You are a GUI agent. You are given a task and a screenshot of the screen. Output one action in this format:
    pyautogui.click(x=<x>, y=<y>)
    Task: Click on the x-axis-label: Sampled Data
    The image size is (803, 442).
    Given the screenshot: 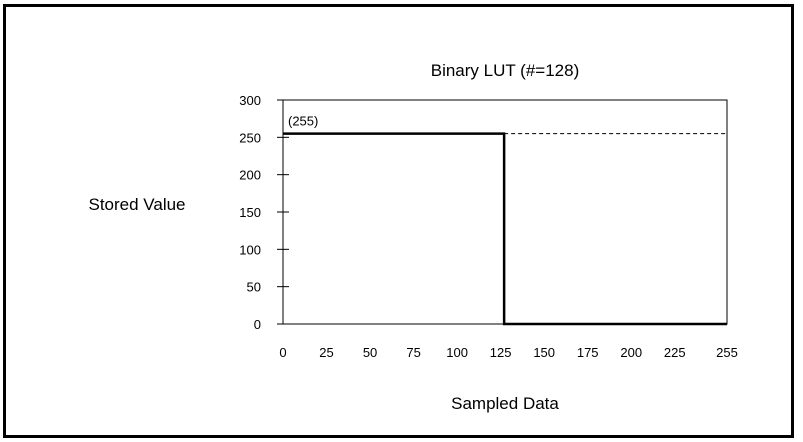 What is the action you would take?
    pyautogui.click(x=505, y=403)
    